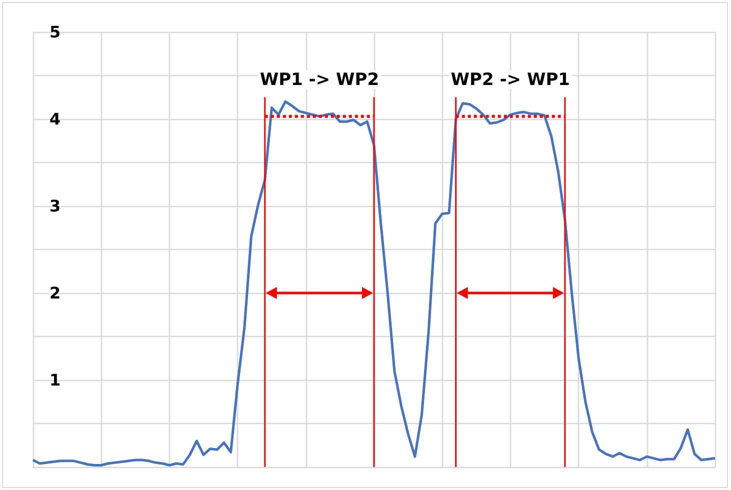 This screenshot has height=490, width=731. I want to click on y-tick-label: 4, so click(55, 119).